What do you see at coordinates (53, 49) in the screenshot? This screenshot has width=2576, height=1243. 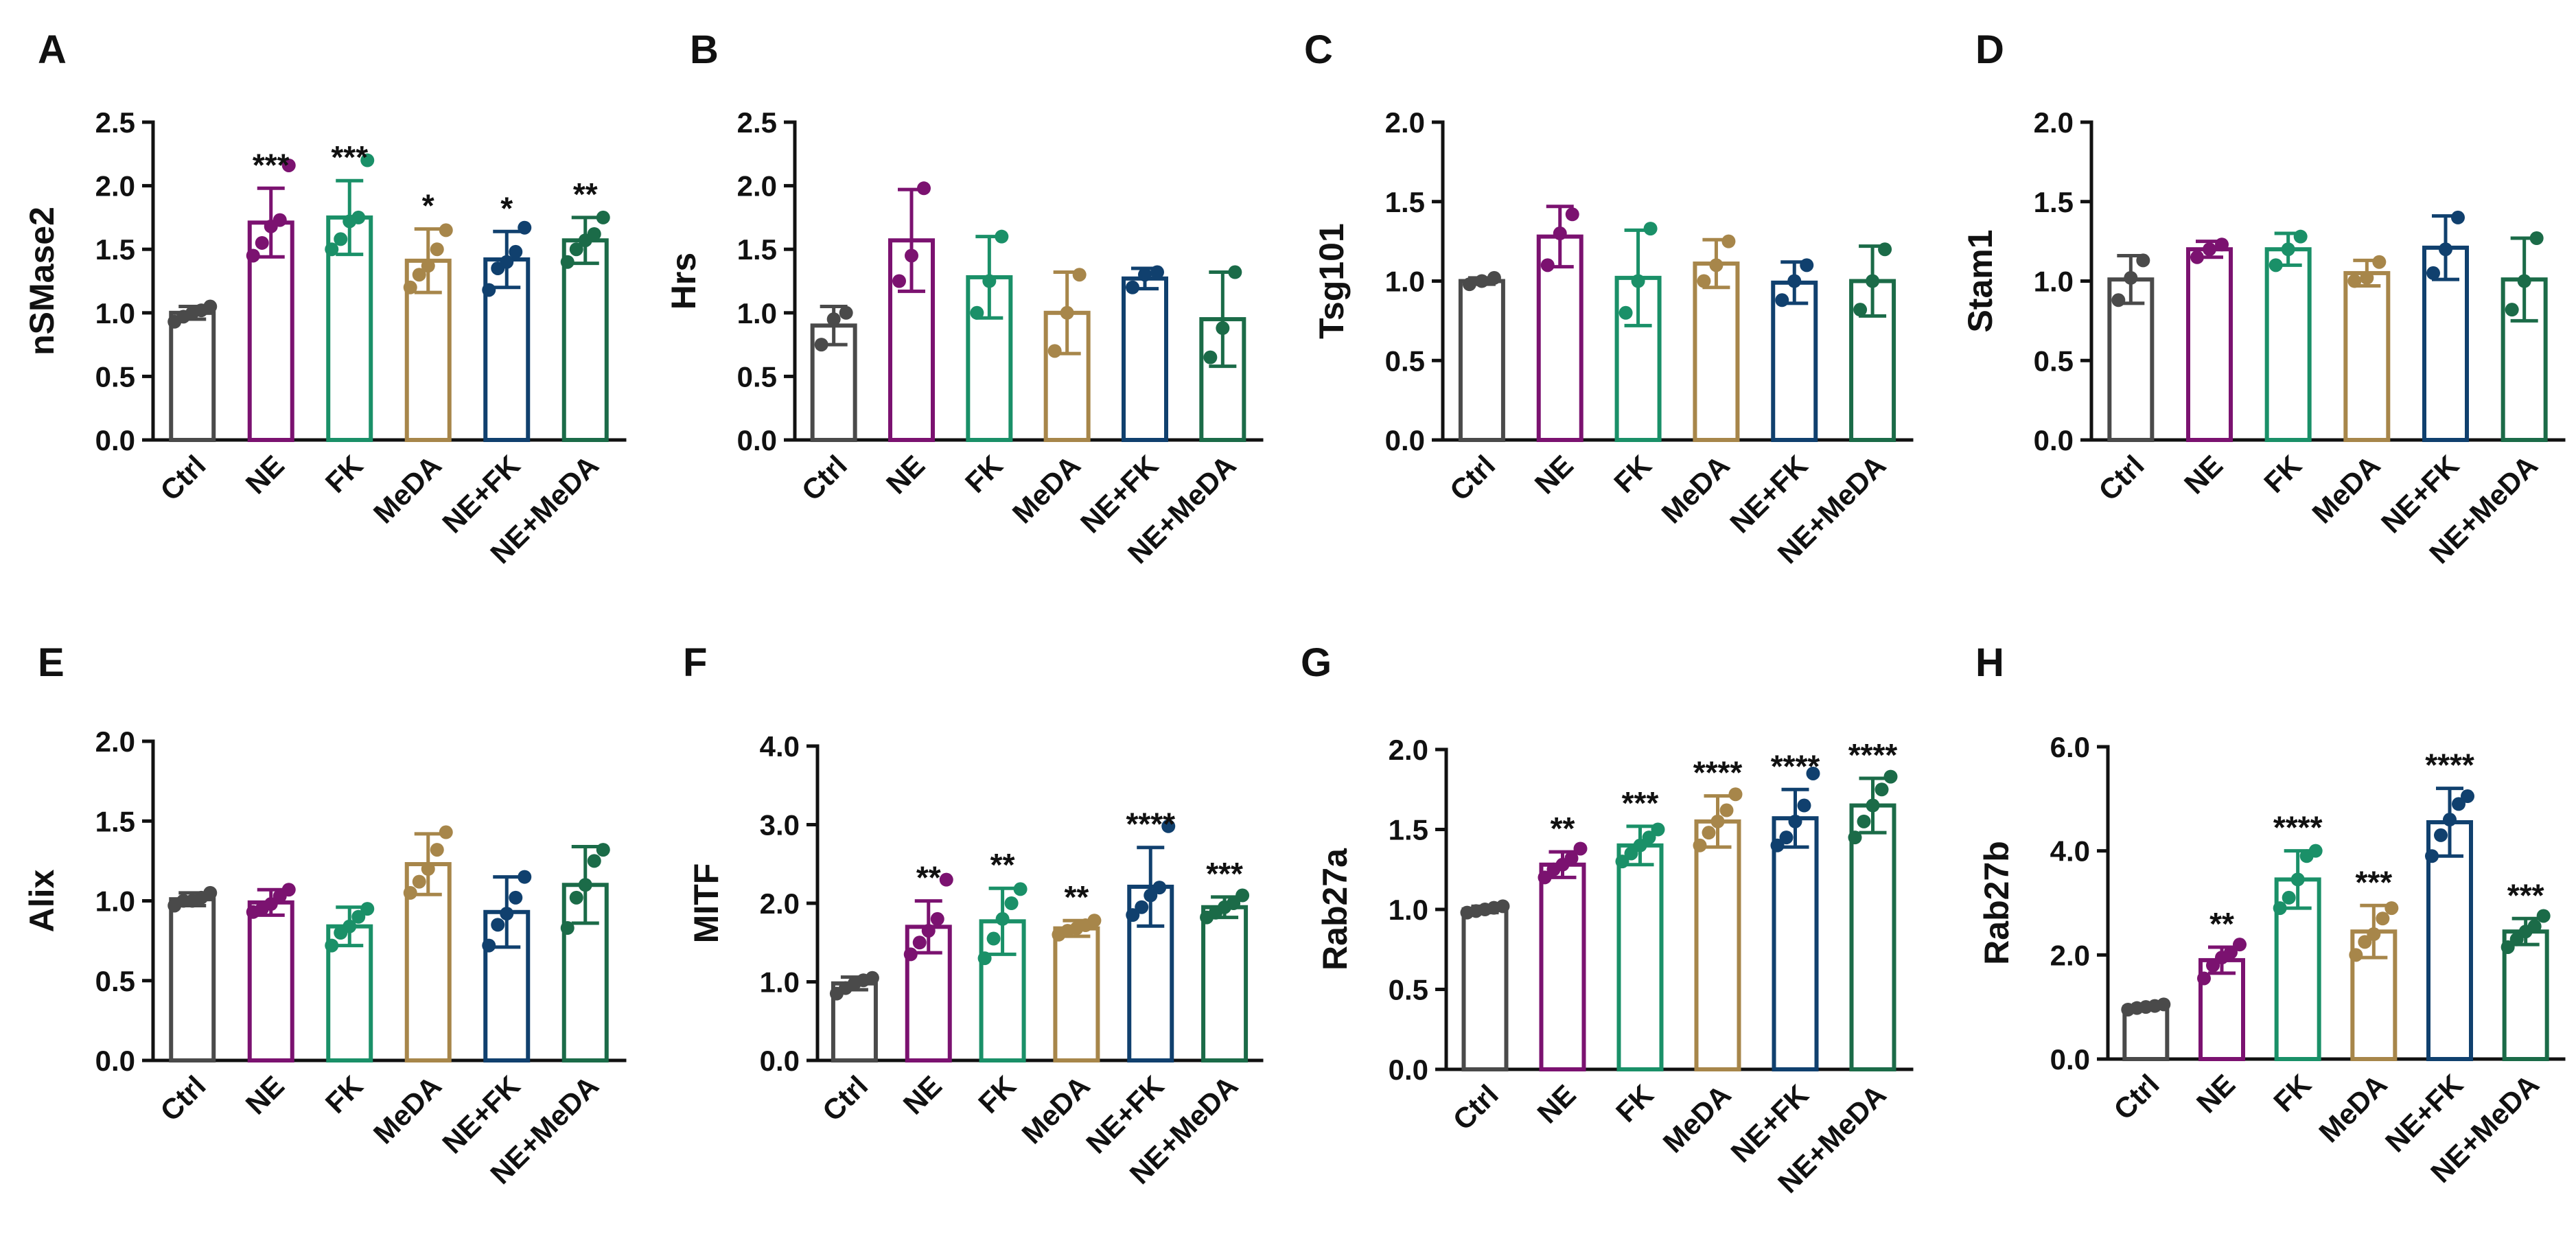 I see `panel-letter: A` at bounding box center [53, 49].